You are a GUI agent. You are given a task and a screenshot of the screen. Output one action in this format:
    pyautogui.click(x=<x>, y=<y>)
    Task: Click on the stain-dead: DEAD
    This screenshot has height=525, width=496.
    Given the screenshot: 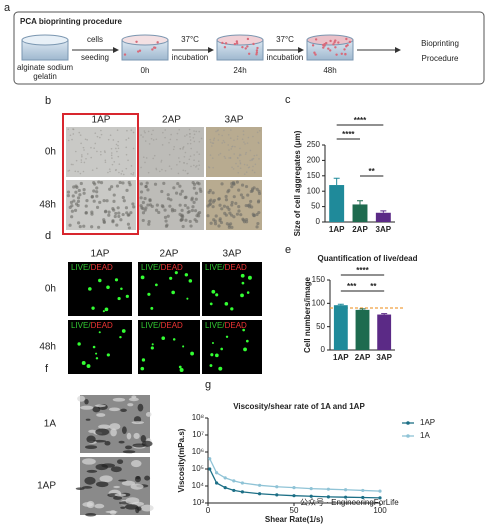 What is the action you would take?
    pyautogui.click(x=236, y=267)
    